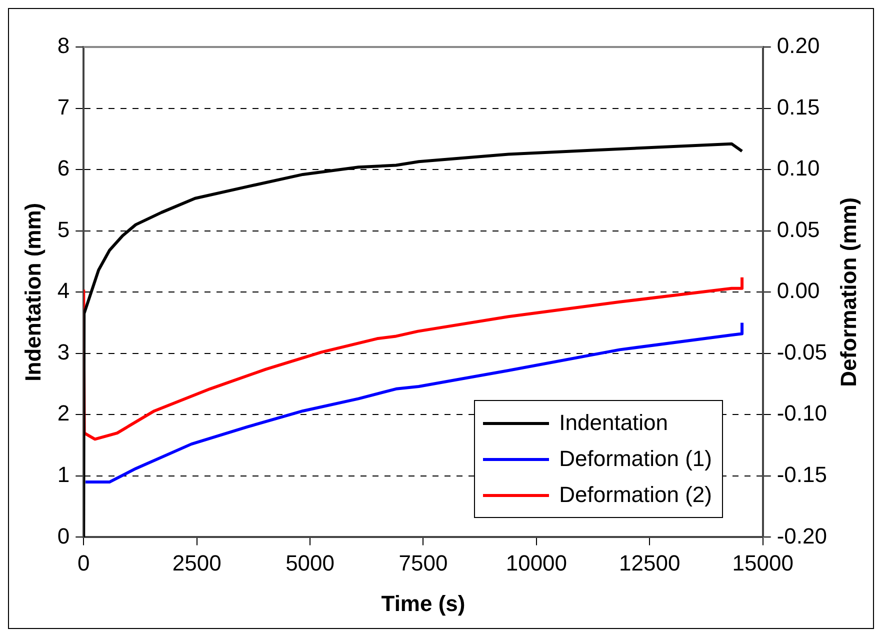 The width and height of the screenshot is (882, 637). Describe the element at coordinates (802, 351) in the screenshot. I see `y2-tick-label: -0.05` at that location.